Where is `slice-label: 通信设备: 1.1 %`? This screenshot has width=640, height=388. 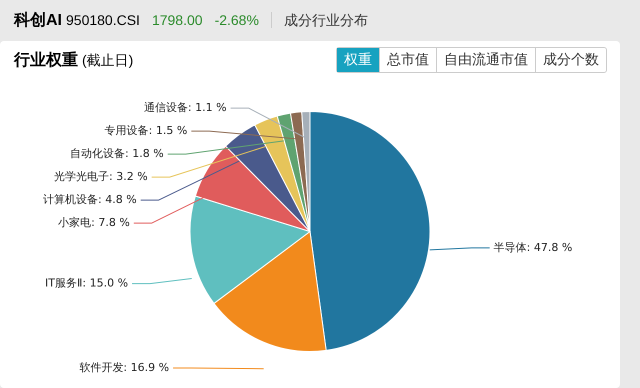
slice-label: 通信设备: 1.1 % is located at coordinates (185, 107).